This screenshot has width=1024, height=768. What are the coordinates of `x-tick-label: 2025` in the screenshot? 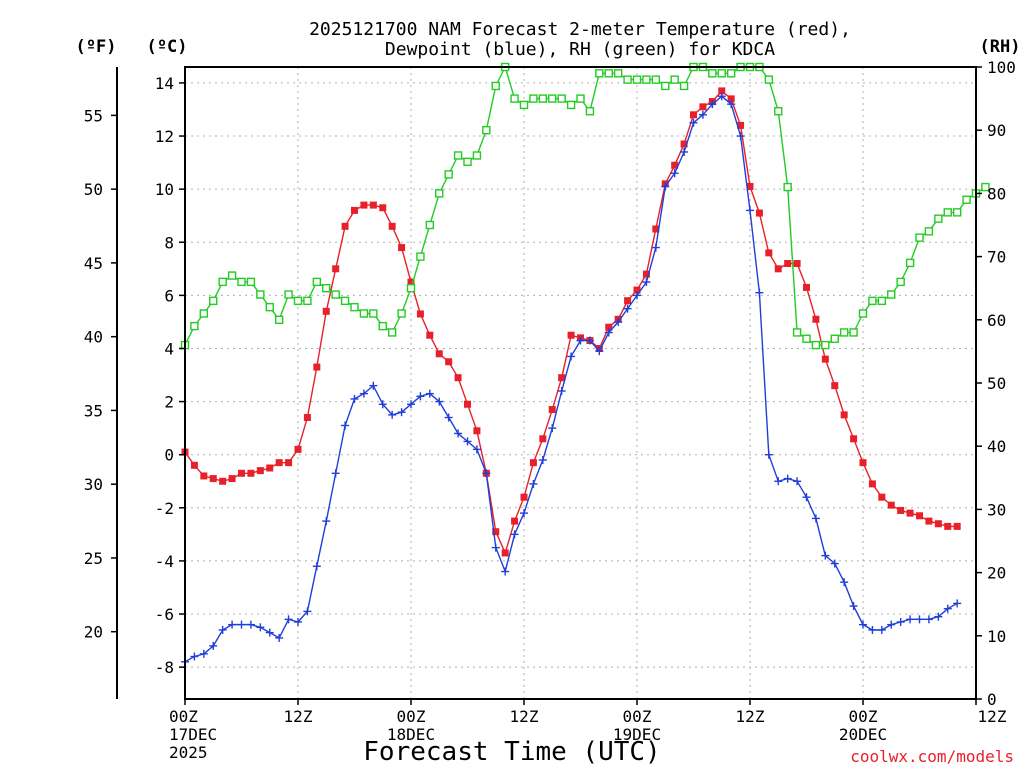 It's located at (188, 752).